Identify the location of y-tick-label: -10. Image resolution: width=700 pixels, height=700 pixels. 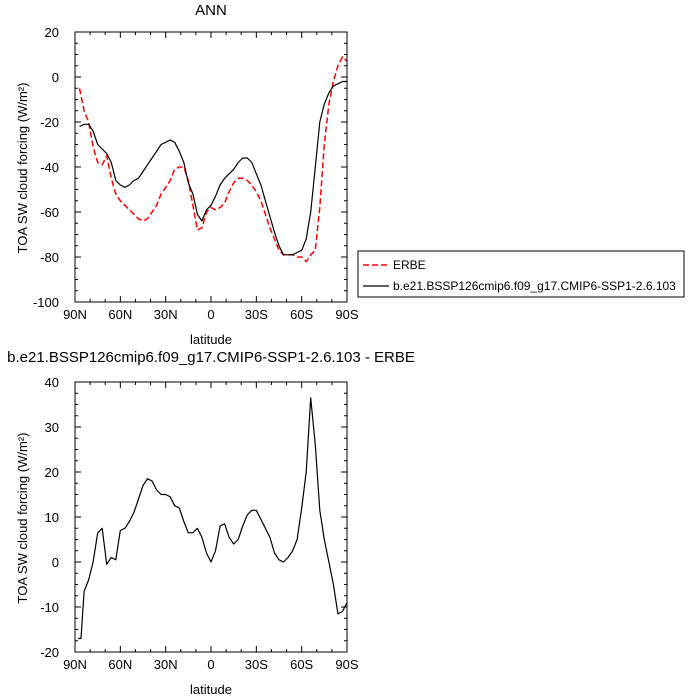
(49, 607).